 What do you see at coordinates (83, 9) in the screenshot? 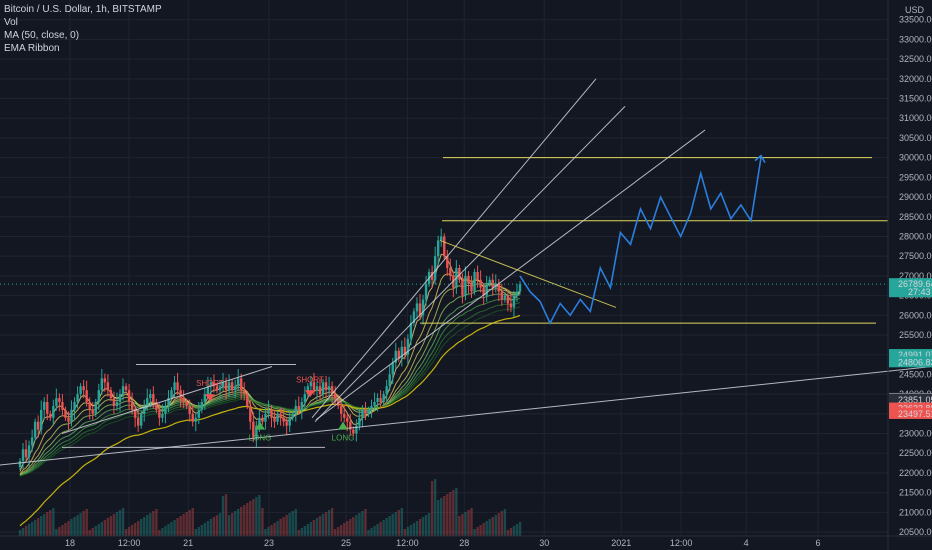
I see `symbol-title: Bitcoin / U.S. Dollar, 1h, BITSTAMP` at bounding box center [83, 9].